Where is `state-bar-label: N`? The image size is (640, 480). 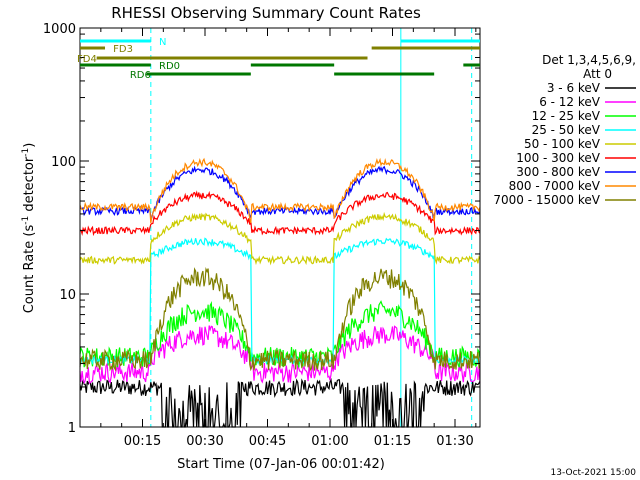 state-bar-label: N is located at coordinates (162, 42).